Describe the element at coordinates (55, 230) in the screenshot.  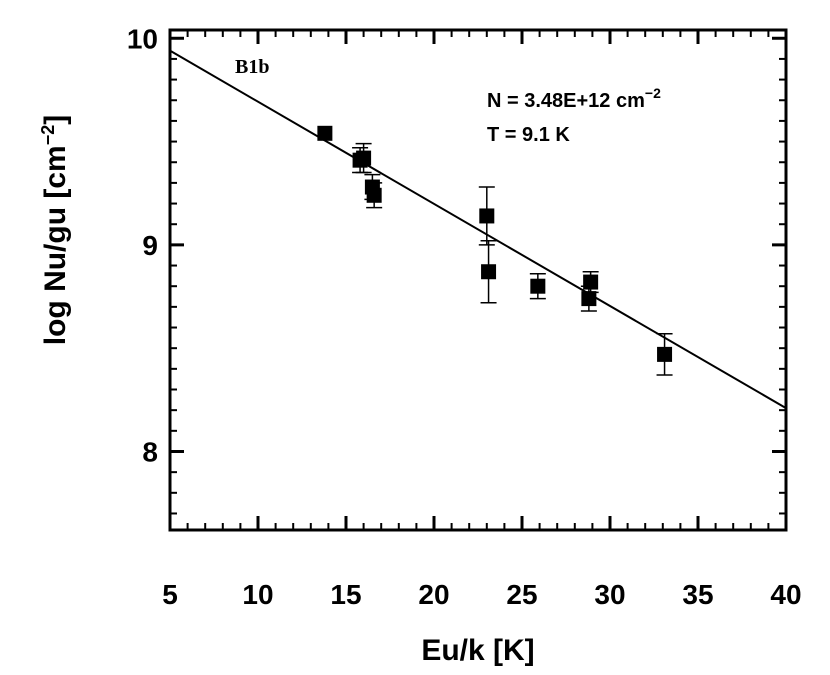
I see `y-axis-title: log Nu/gu [cm−2]` at that location.